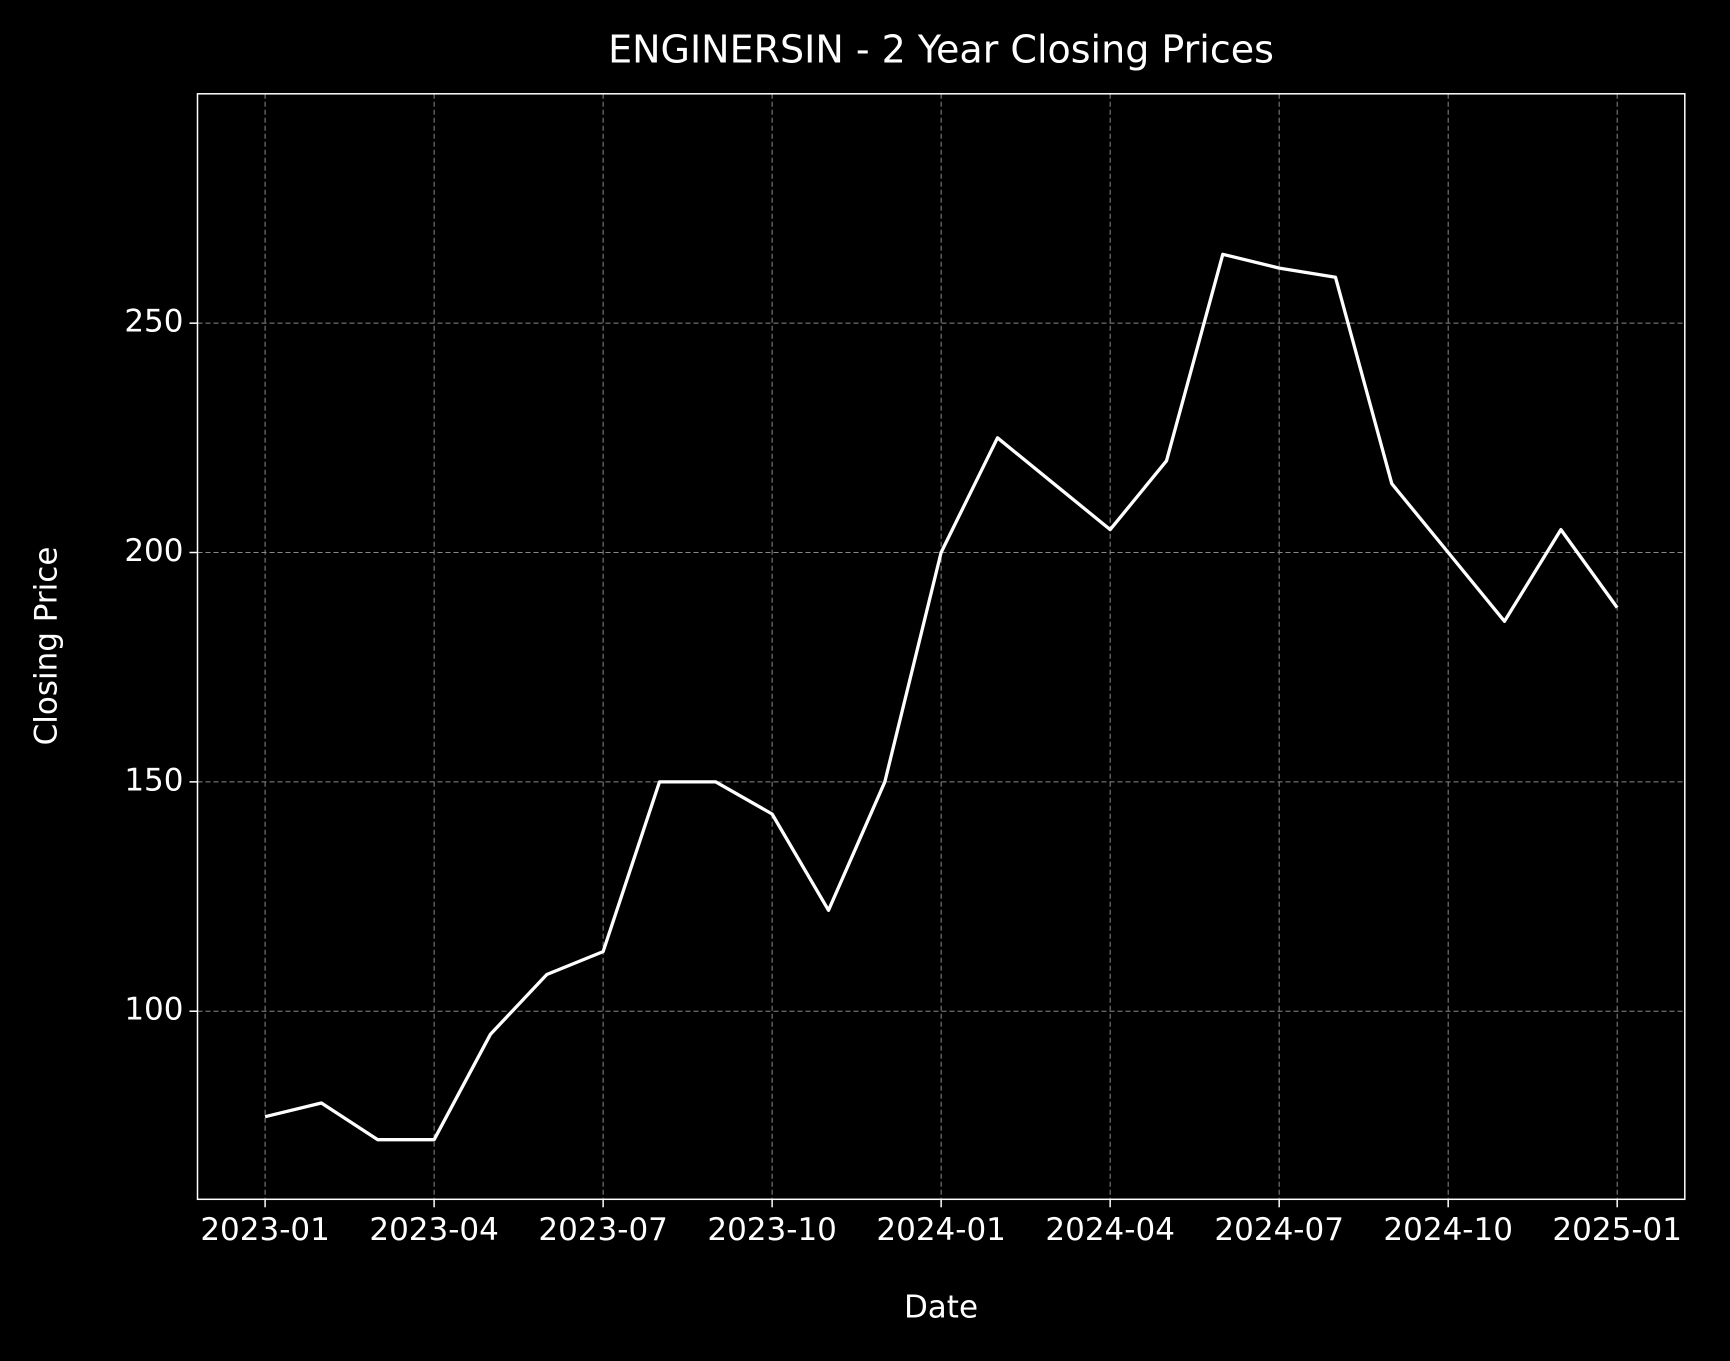 The width and height of the screenshot is (1730, 1361). Describe the element at coordinates (153, 1010) in the screenshot. I see `y-tick-label: 100` at that location.